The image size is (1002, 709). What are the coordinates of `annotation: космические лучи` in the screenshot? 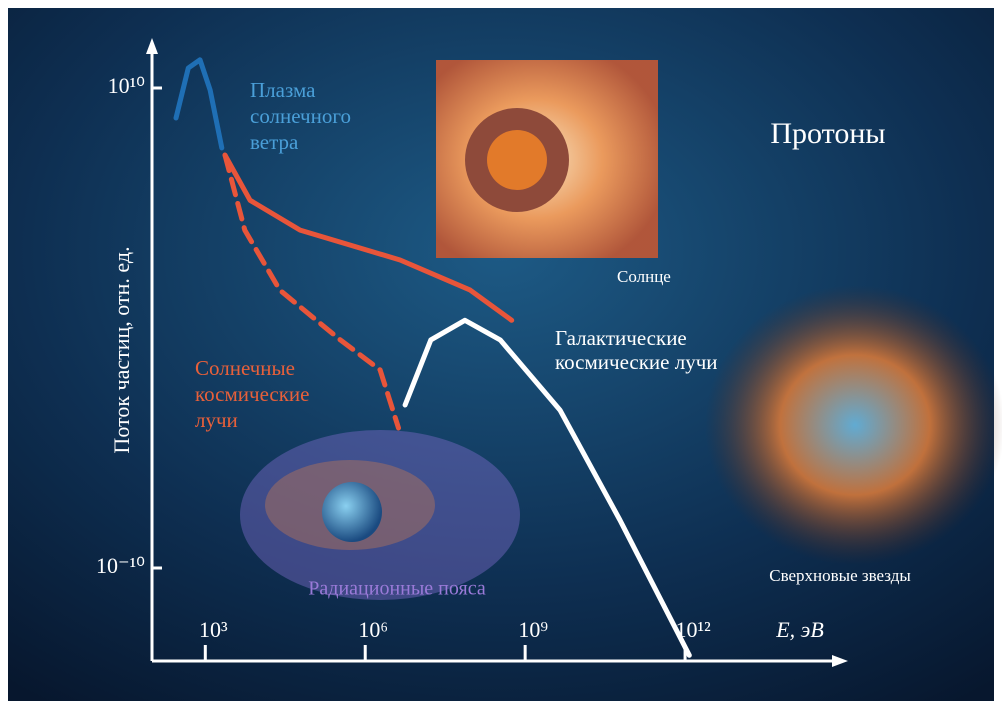 It's located at (636, 362).